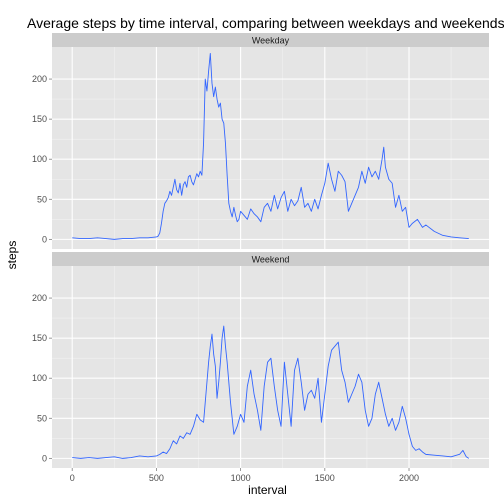 This screenshot has width=504, height=504. I want to click on facet-strip-label: Weekday, so click(271, 41).